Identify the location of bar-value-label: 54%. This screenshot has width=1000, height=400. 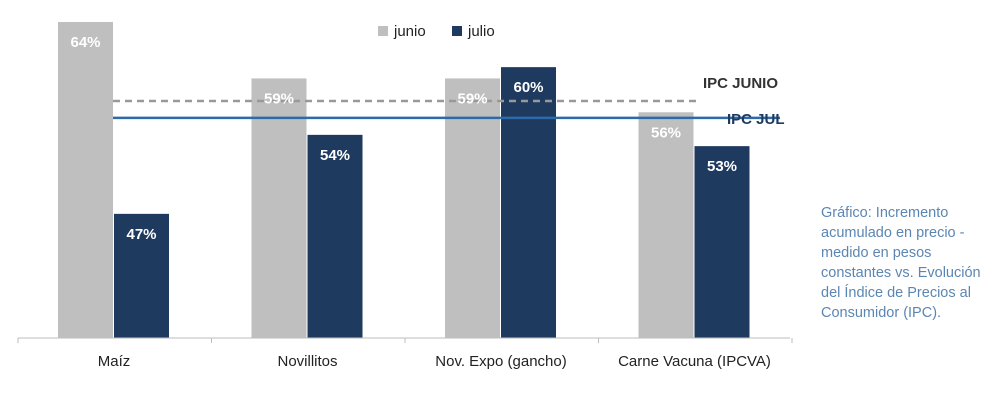
(335, 155).